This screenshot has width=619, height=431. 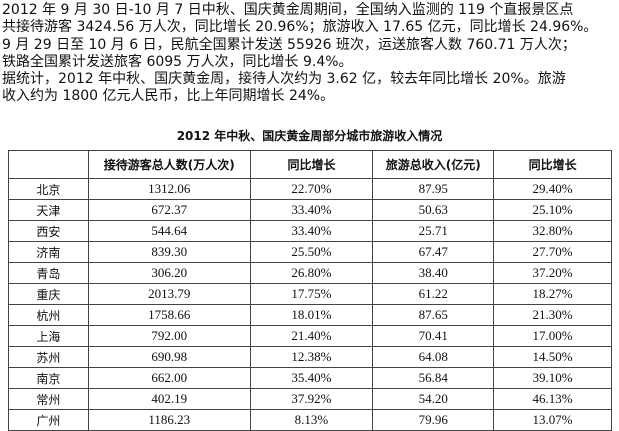 I want to click on table-row: 常州 402.19 37.92% 54.20 46.13%, so click(x=310, y=399).